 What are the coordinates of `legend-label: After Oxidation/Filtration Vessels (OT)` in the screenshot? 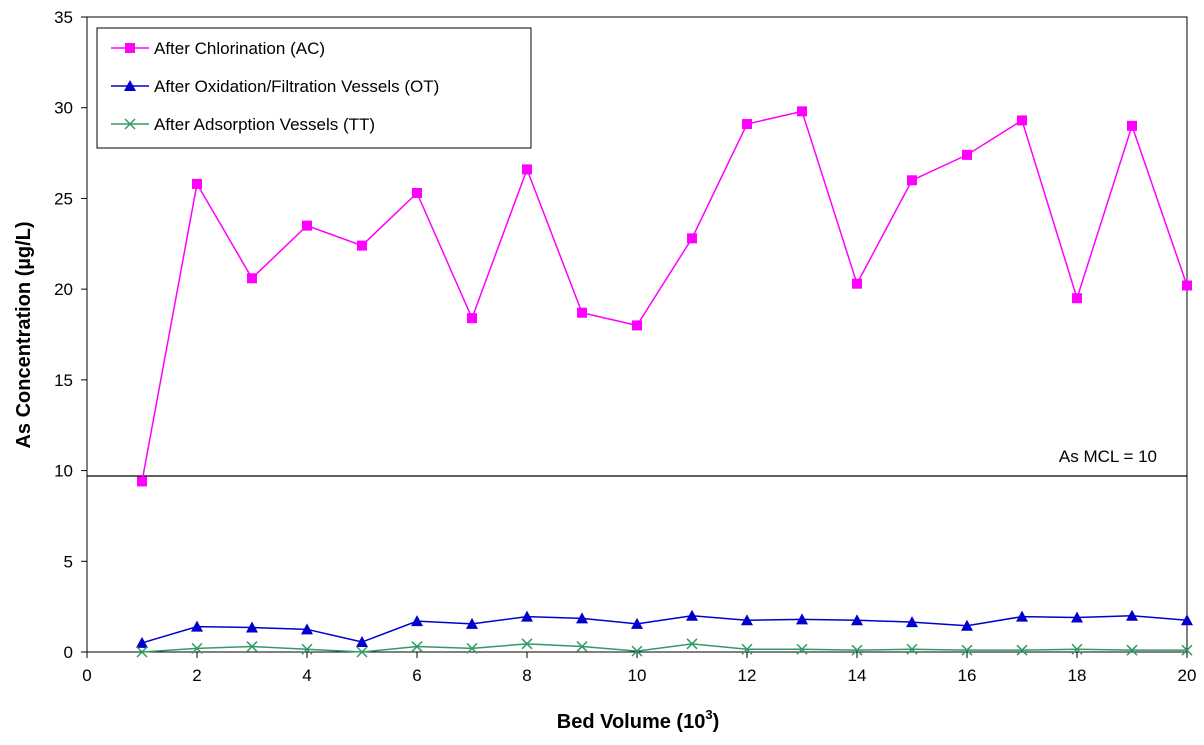 It's located at (296, 86).